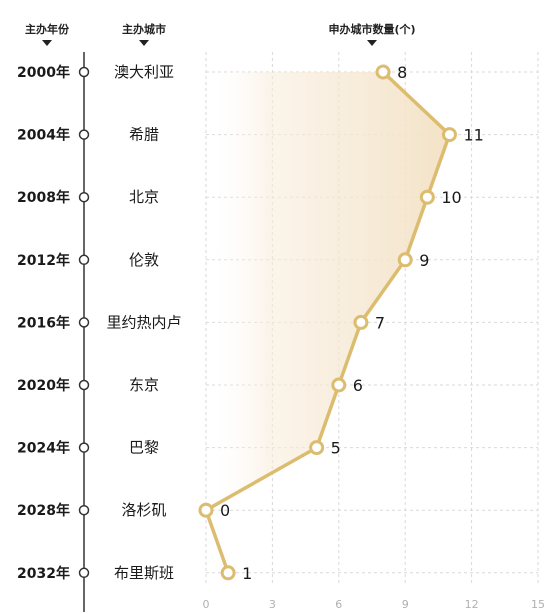 The width and height of the screenshot is (555, 614). What do you see at coordinates (424, 260) in the screenshot?
I see `value-label: 9` at bounding box center [424, 260].